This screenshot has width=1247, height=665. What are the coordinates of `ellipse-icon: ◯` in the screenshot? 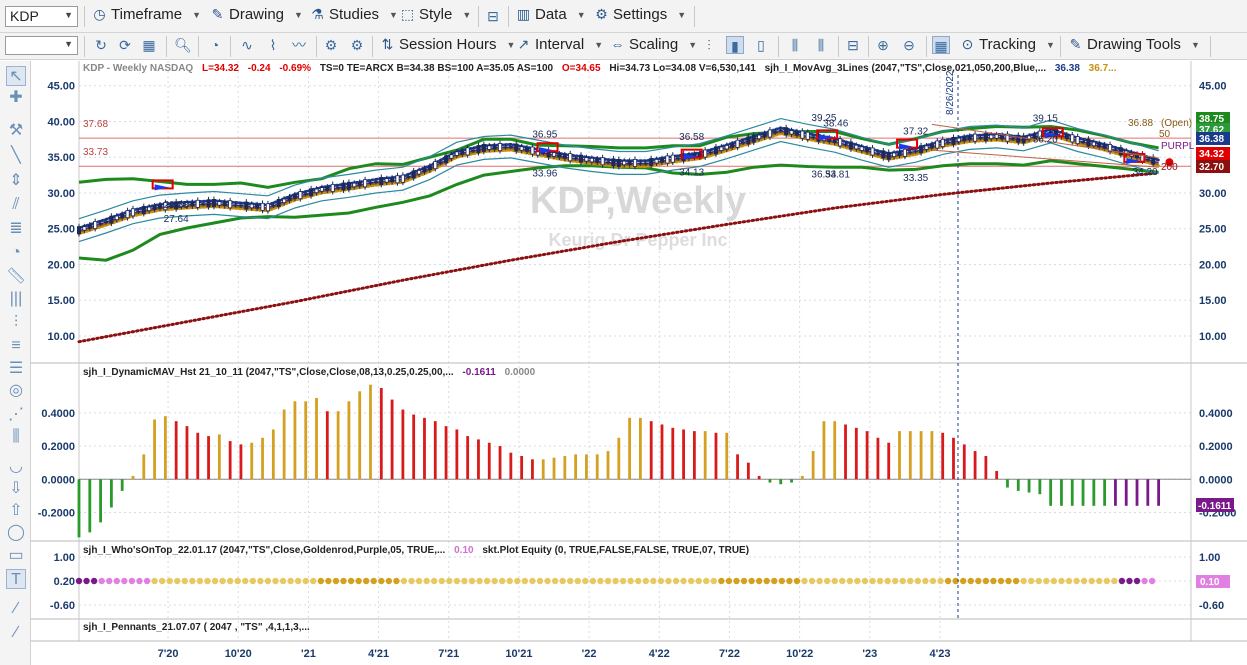 It's located at (16, 532).